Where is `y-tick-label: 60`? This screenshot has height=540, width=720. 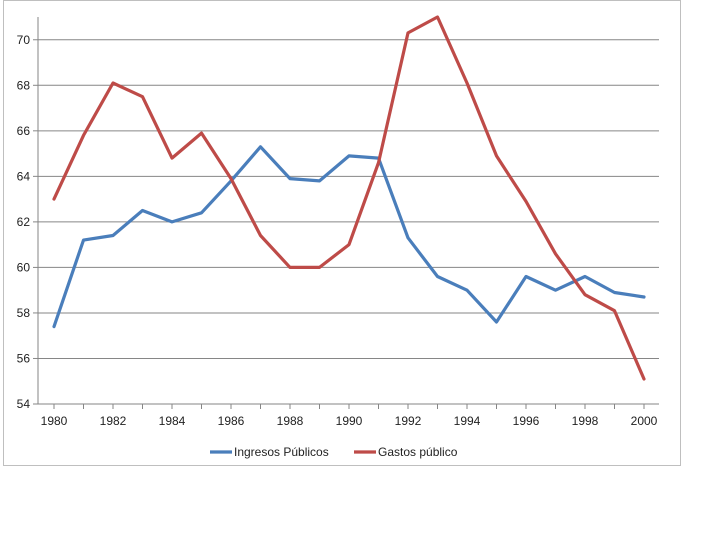
y-tick-label: 60 is located at coordinates (24, 267).